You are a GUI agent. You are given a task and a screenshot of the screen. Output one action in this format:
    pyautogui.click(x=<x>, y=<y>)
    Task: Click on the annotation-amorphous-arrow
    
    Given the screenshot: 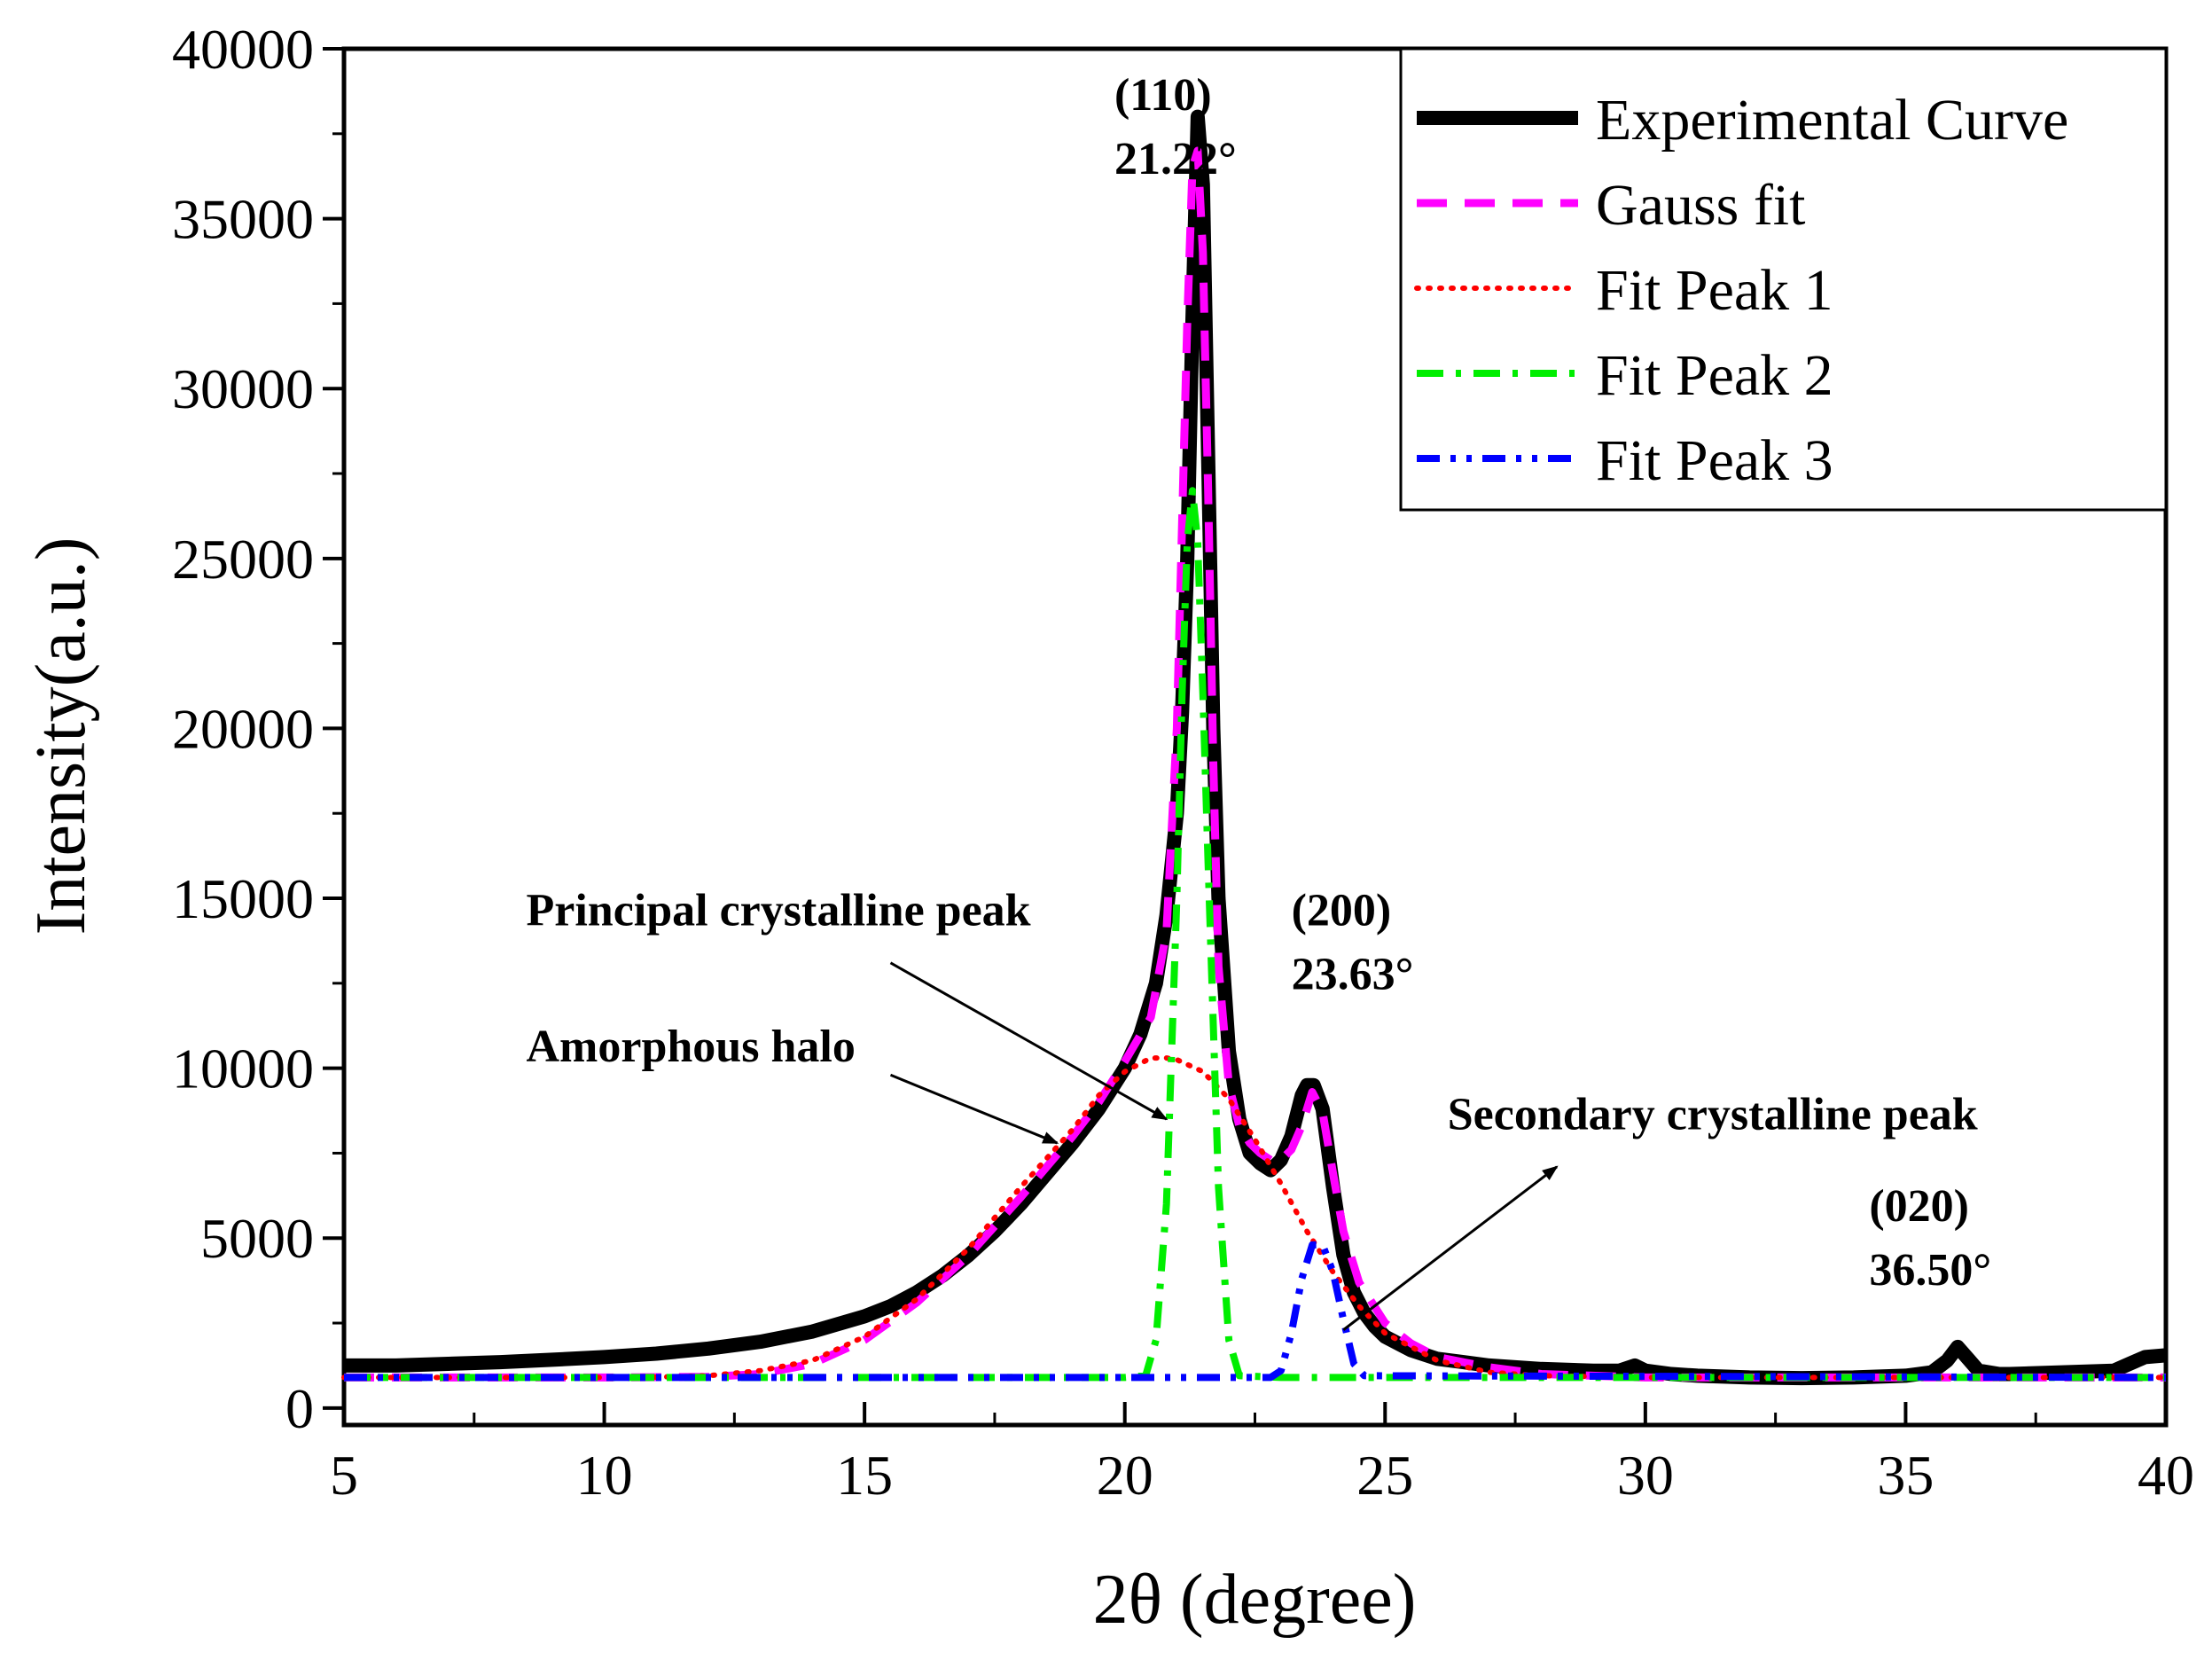 What is the action you would take?
    pyautogui.click(x=974, y=1109)
    